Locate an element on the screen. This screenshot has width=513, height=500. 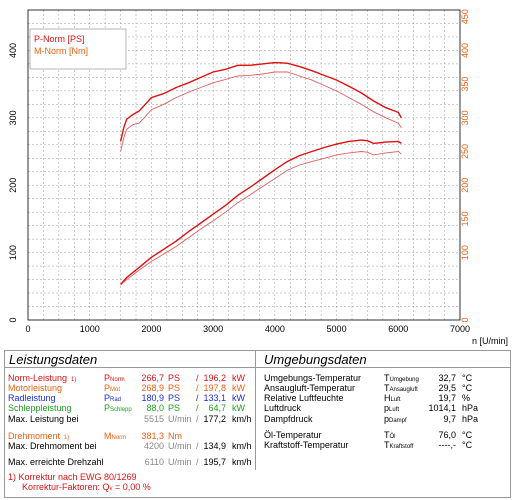
env-row-label: Ansaugluft-Temperatur is located at coordinates (310, 388).